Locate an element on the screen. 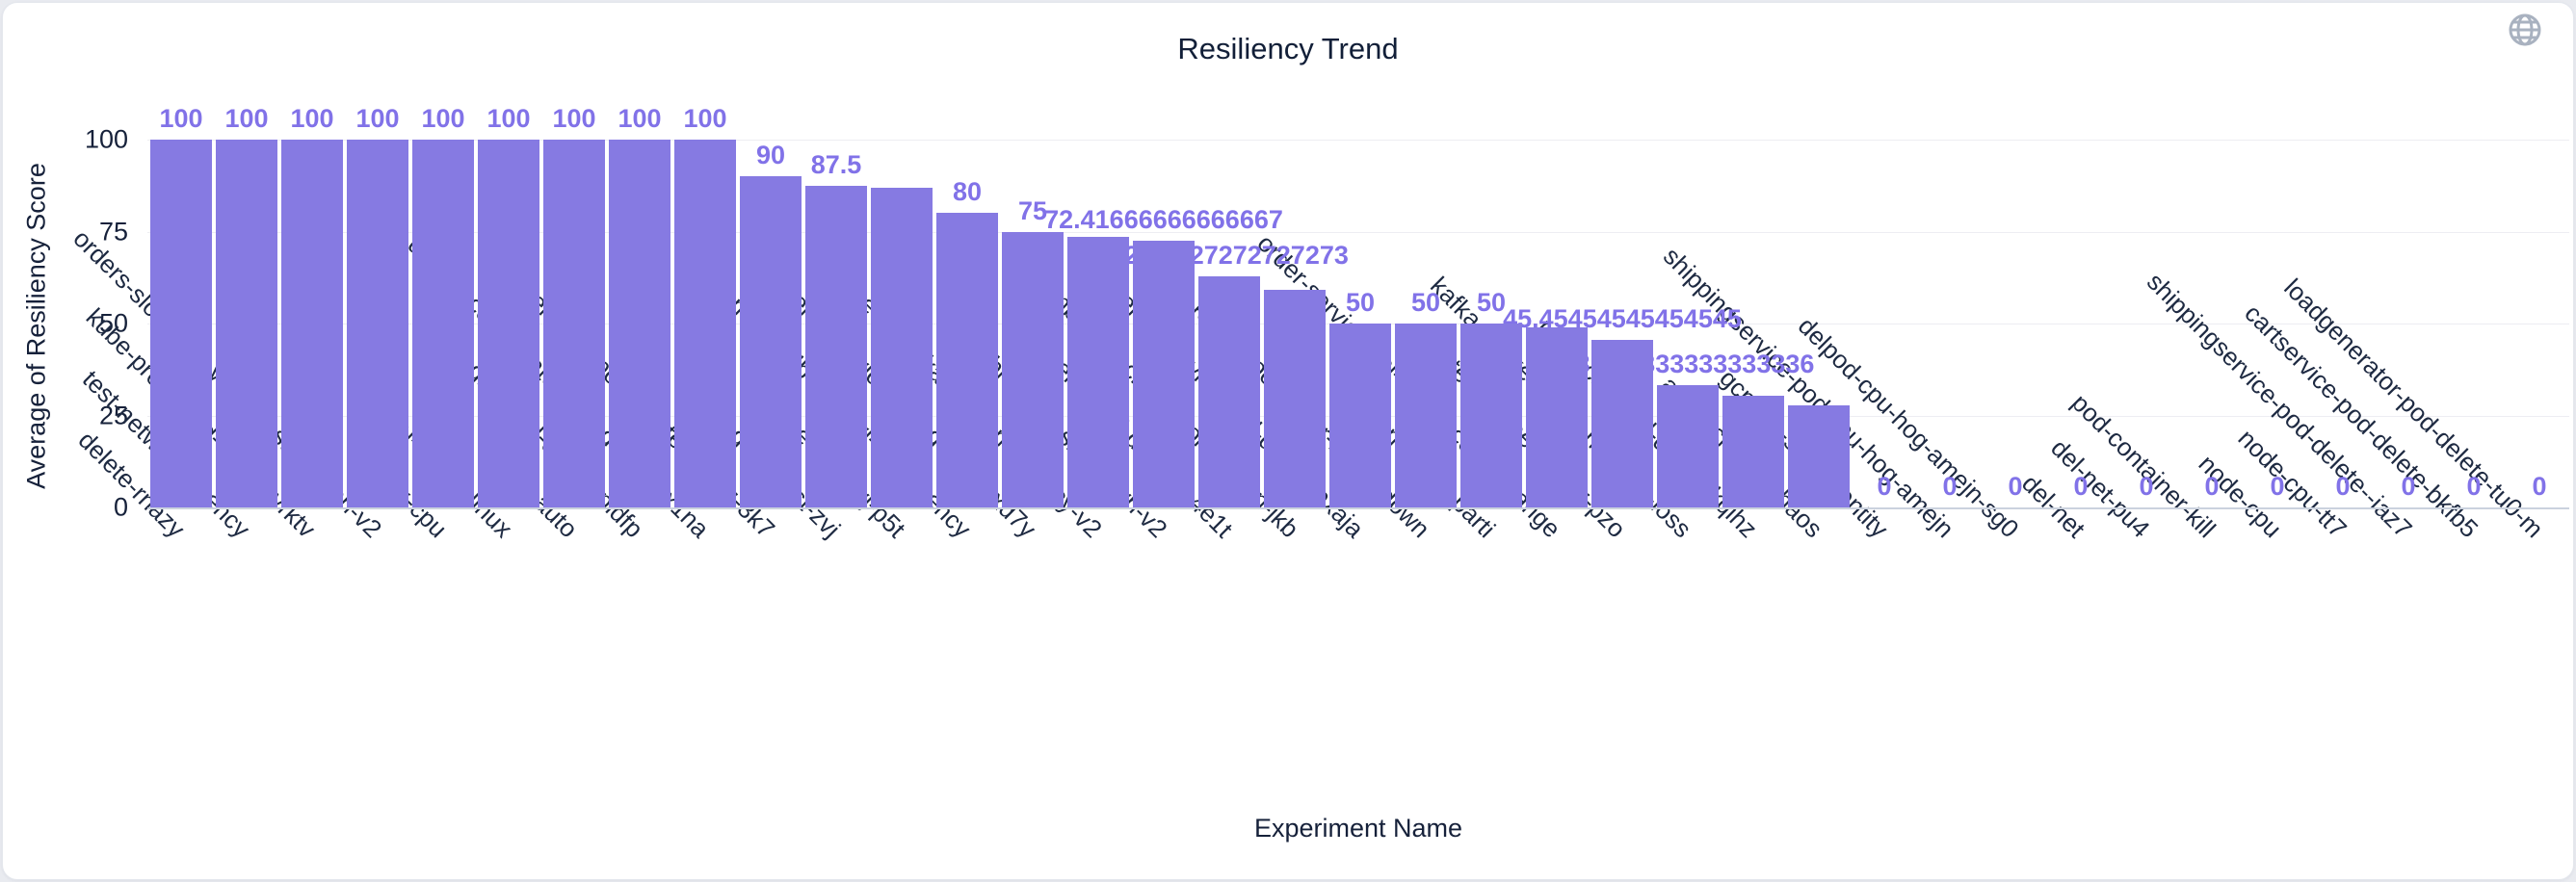  value-label-pod-auto: 100 is located at coordinates (574, 118).